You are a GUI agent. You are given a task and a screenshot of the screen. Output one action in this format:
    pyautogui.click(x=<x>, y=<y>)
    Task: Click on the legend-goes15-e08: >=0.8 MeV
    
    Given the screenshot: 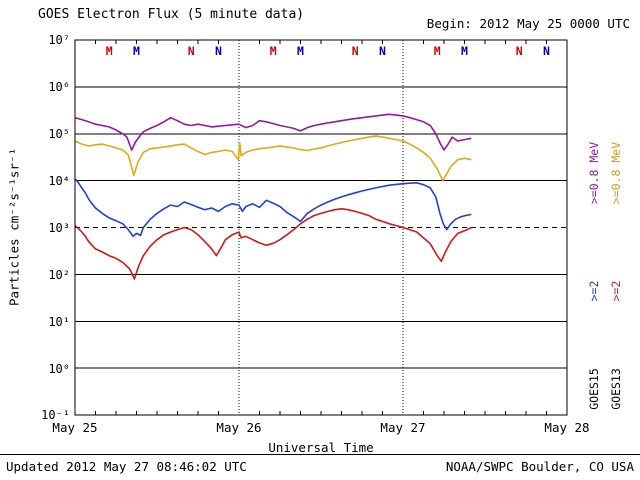 What is the action you would take?
    pyautogui.click(x=594, y=173)
    